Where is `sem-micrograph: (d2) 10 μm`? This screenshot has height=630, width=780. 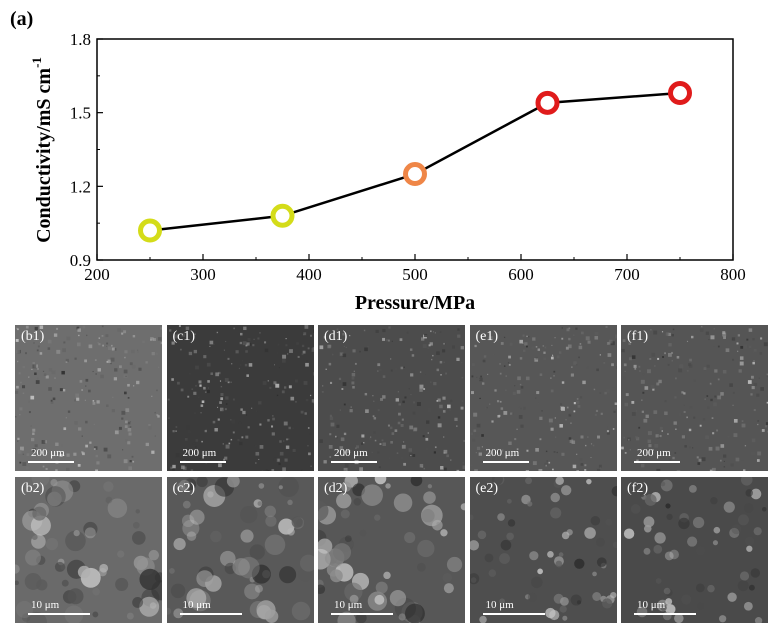
sem-micrograph: (d2) 10 μm is located at coordinates (391, 550).